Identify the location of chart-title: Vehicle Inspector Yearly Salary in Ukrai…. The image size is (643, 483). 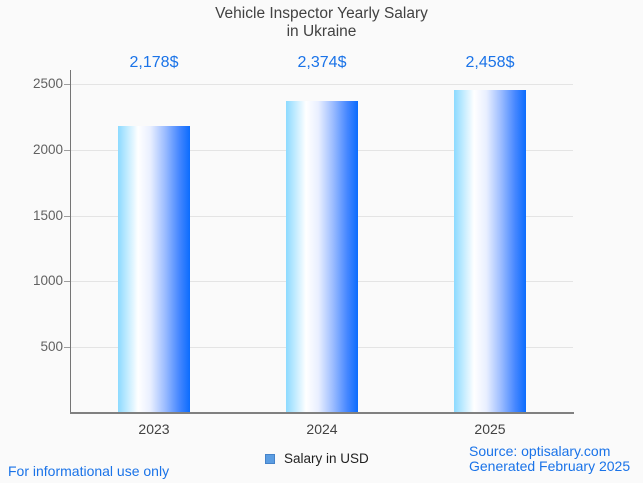
(321, 23).